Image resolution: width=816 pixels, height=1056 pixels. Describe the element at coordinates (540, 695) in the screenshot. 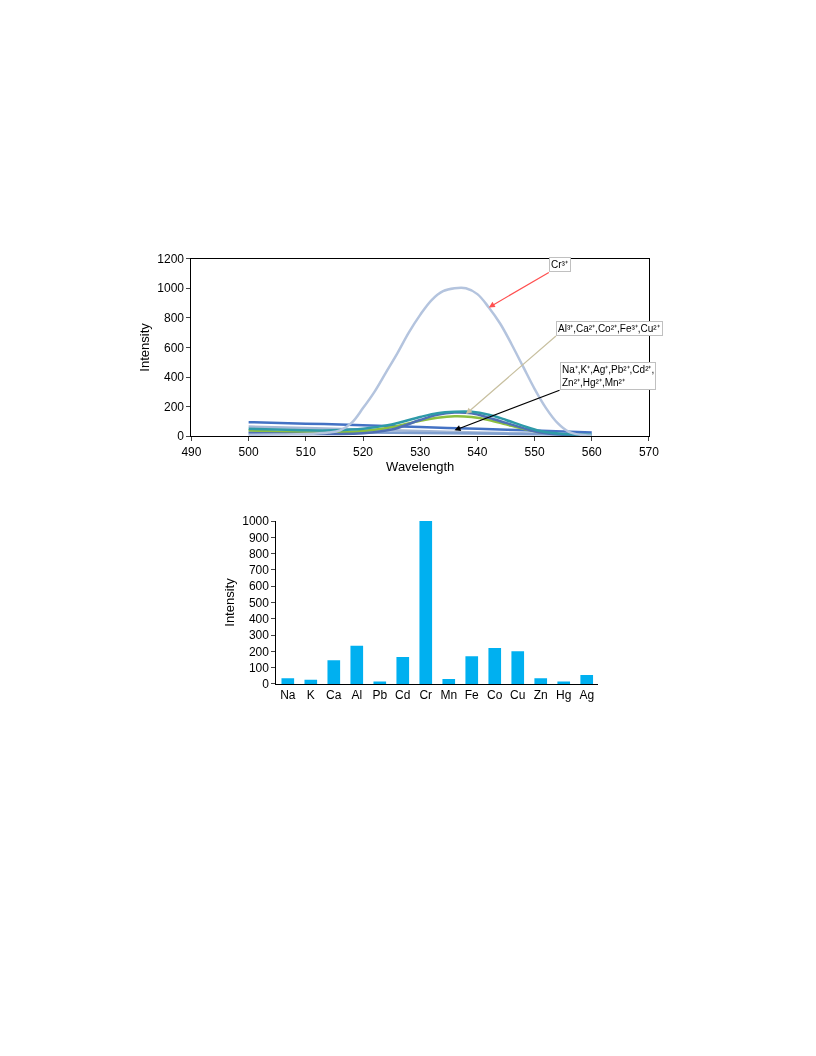

I see `x-tick-label: Zn` at that location.